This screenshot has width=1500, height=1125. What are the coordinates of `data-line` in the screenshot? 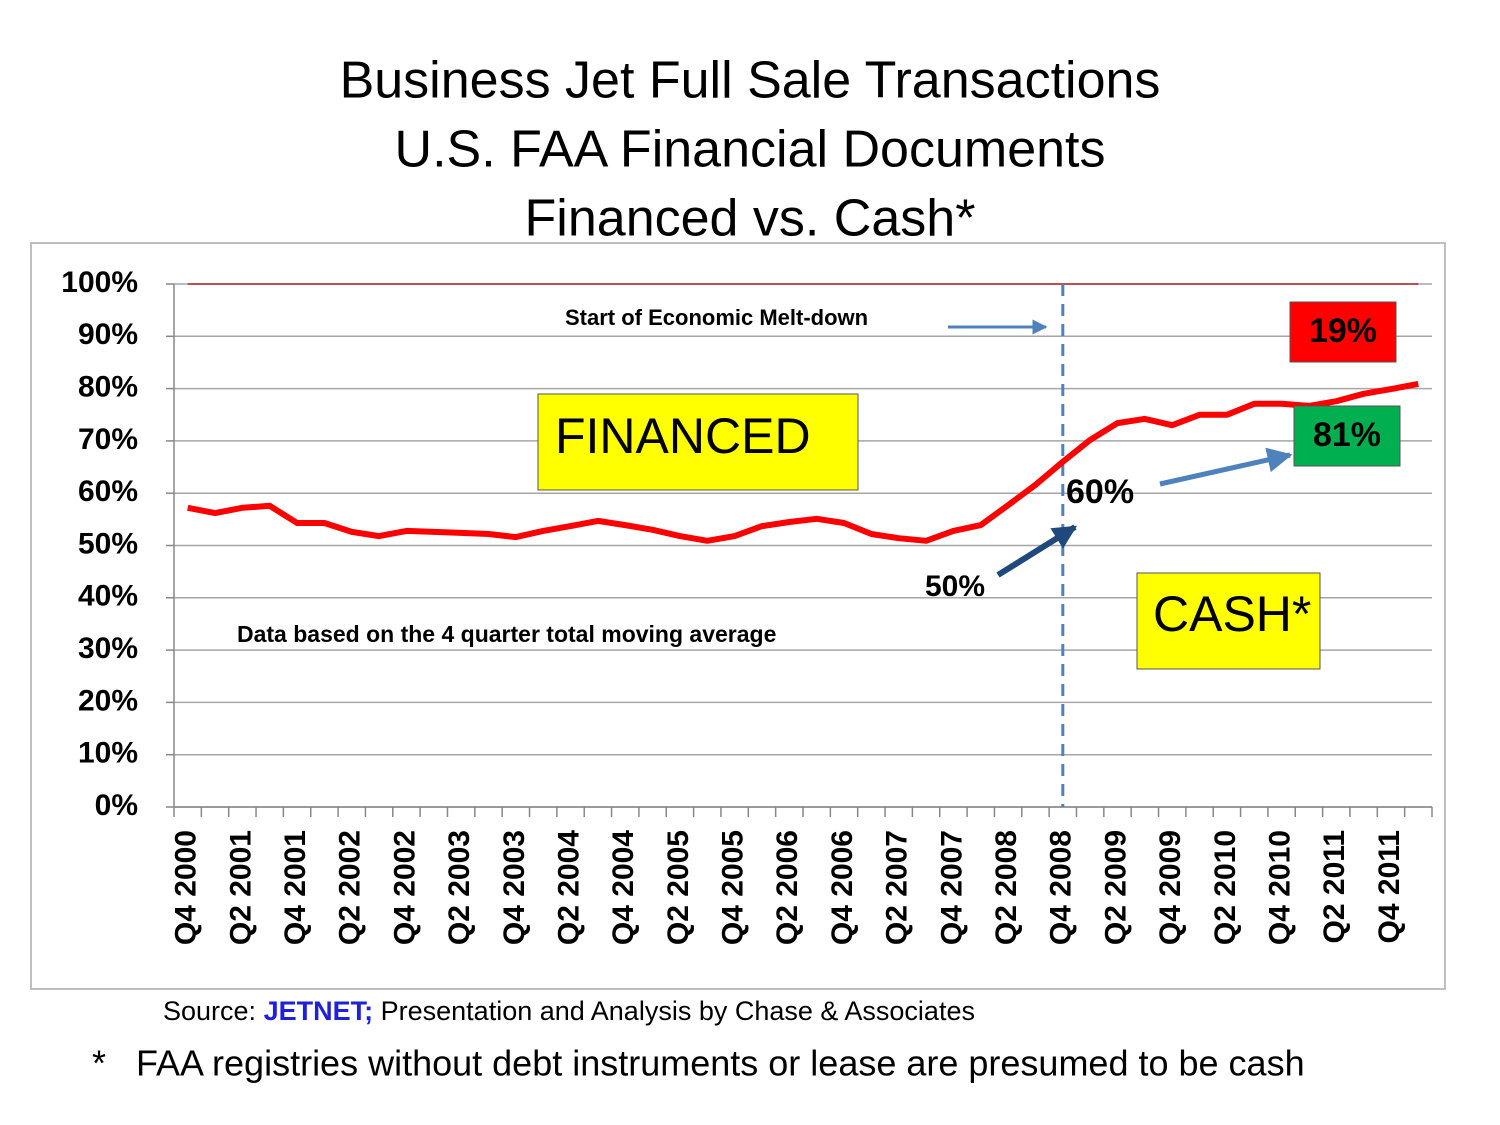 It's located at (803, 462).